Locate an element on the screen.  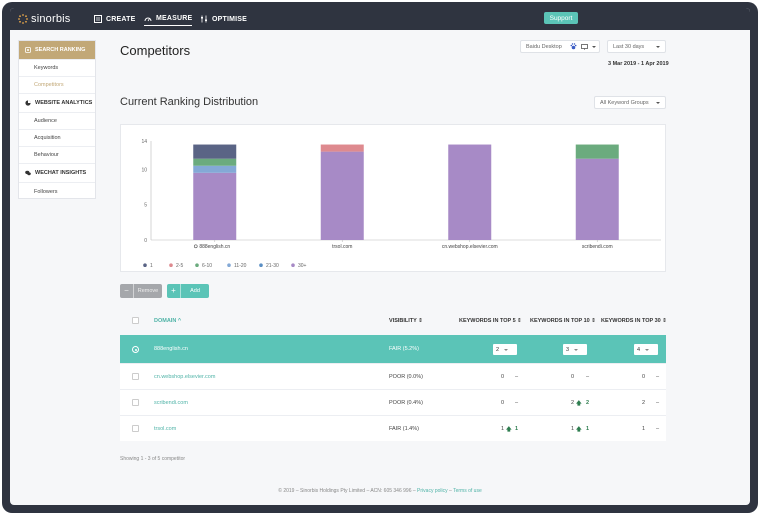
nav-create: CREATE is located at coordinates (114, 19).